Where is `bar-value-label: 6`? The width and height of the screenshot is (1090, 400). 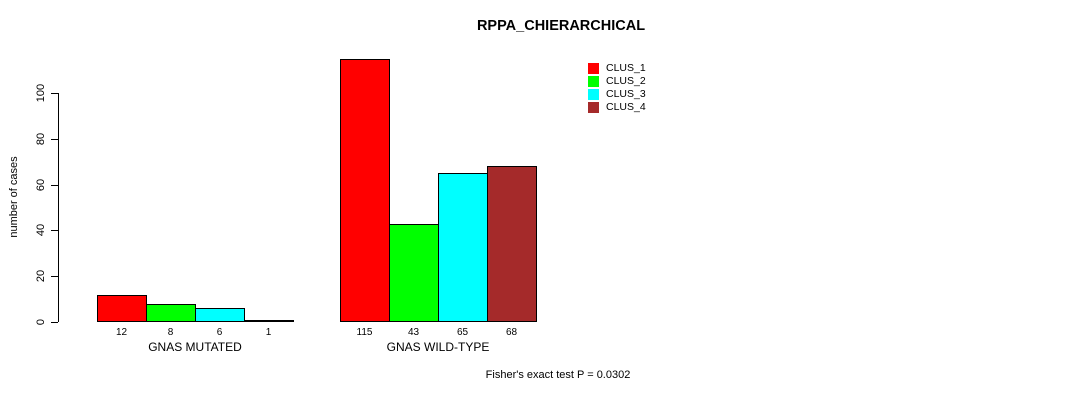 bar-value-label: 6 is located at coordinates (219, 332).